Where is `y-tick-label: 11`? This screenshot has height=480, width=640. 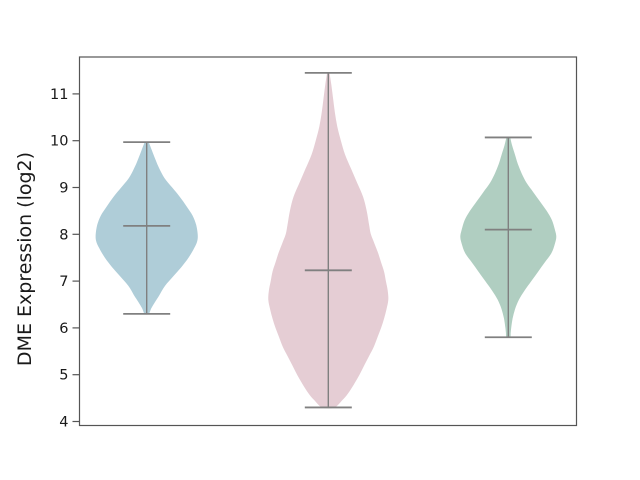
y-tick-label: 11 is located at coordinates (59, 95).